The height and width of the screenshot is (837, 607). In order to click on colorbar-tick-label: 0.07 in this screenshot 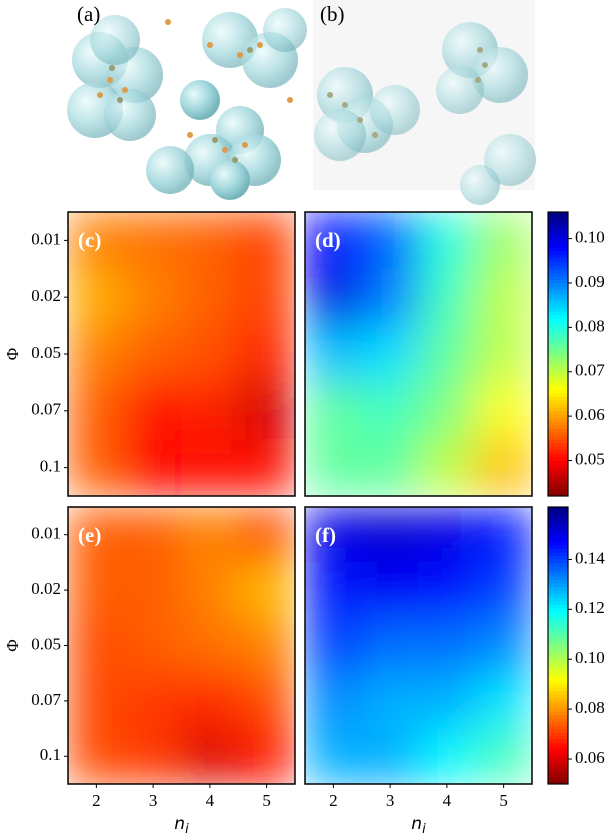, I will do `click(590, 370)`.